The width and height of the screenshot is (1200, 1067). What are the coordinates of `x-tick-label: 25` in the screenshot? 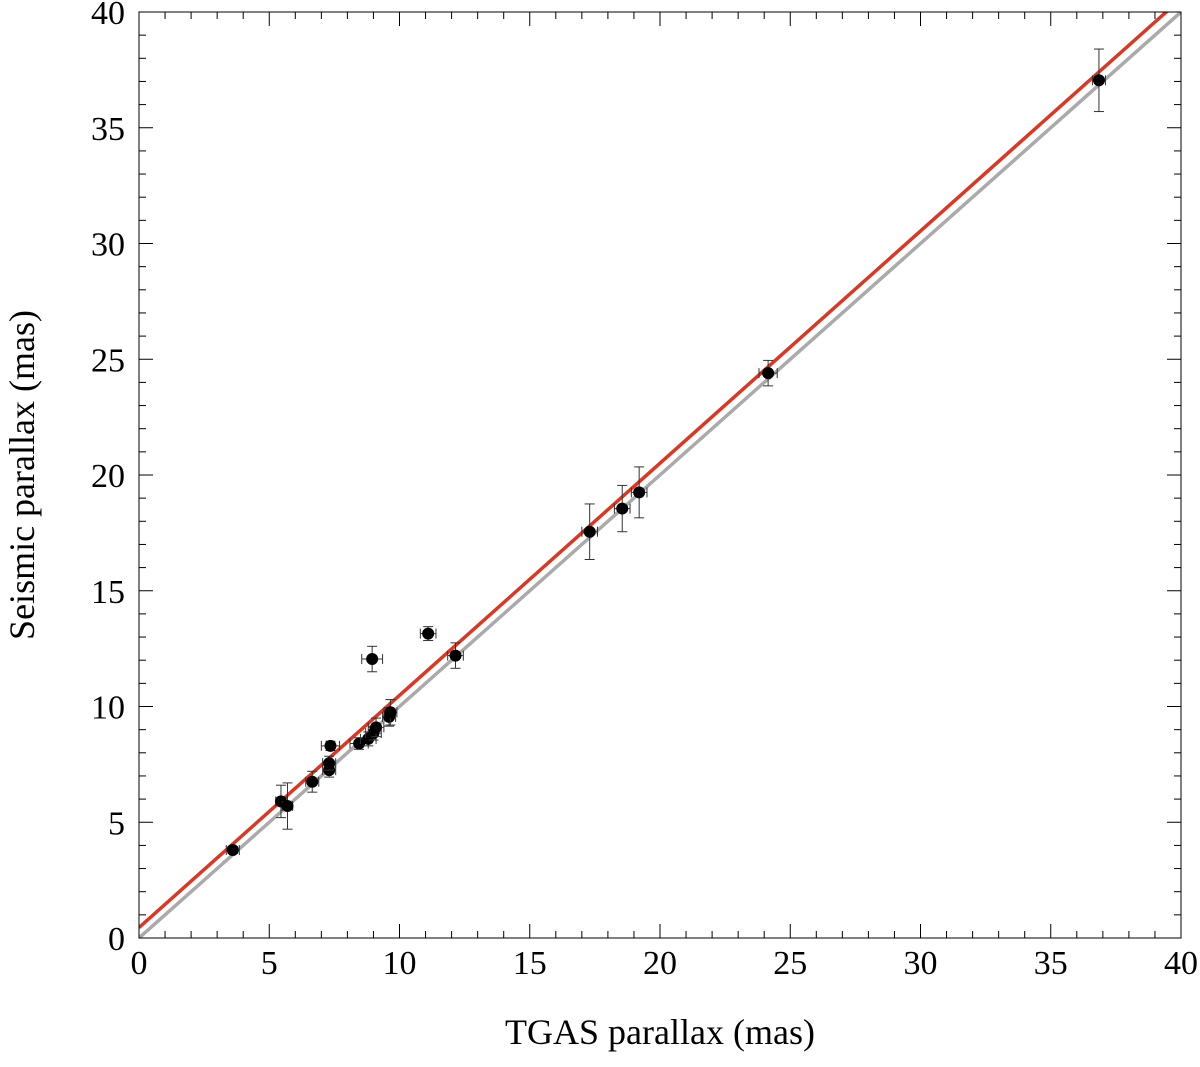 It's located at (790, 963).